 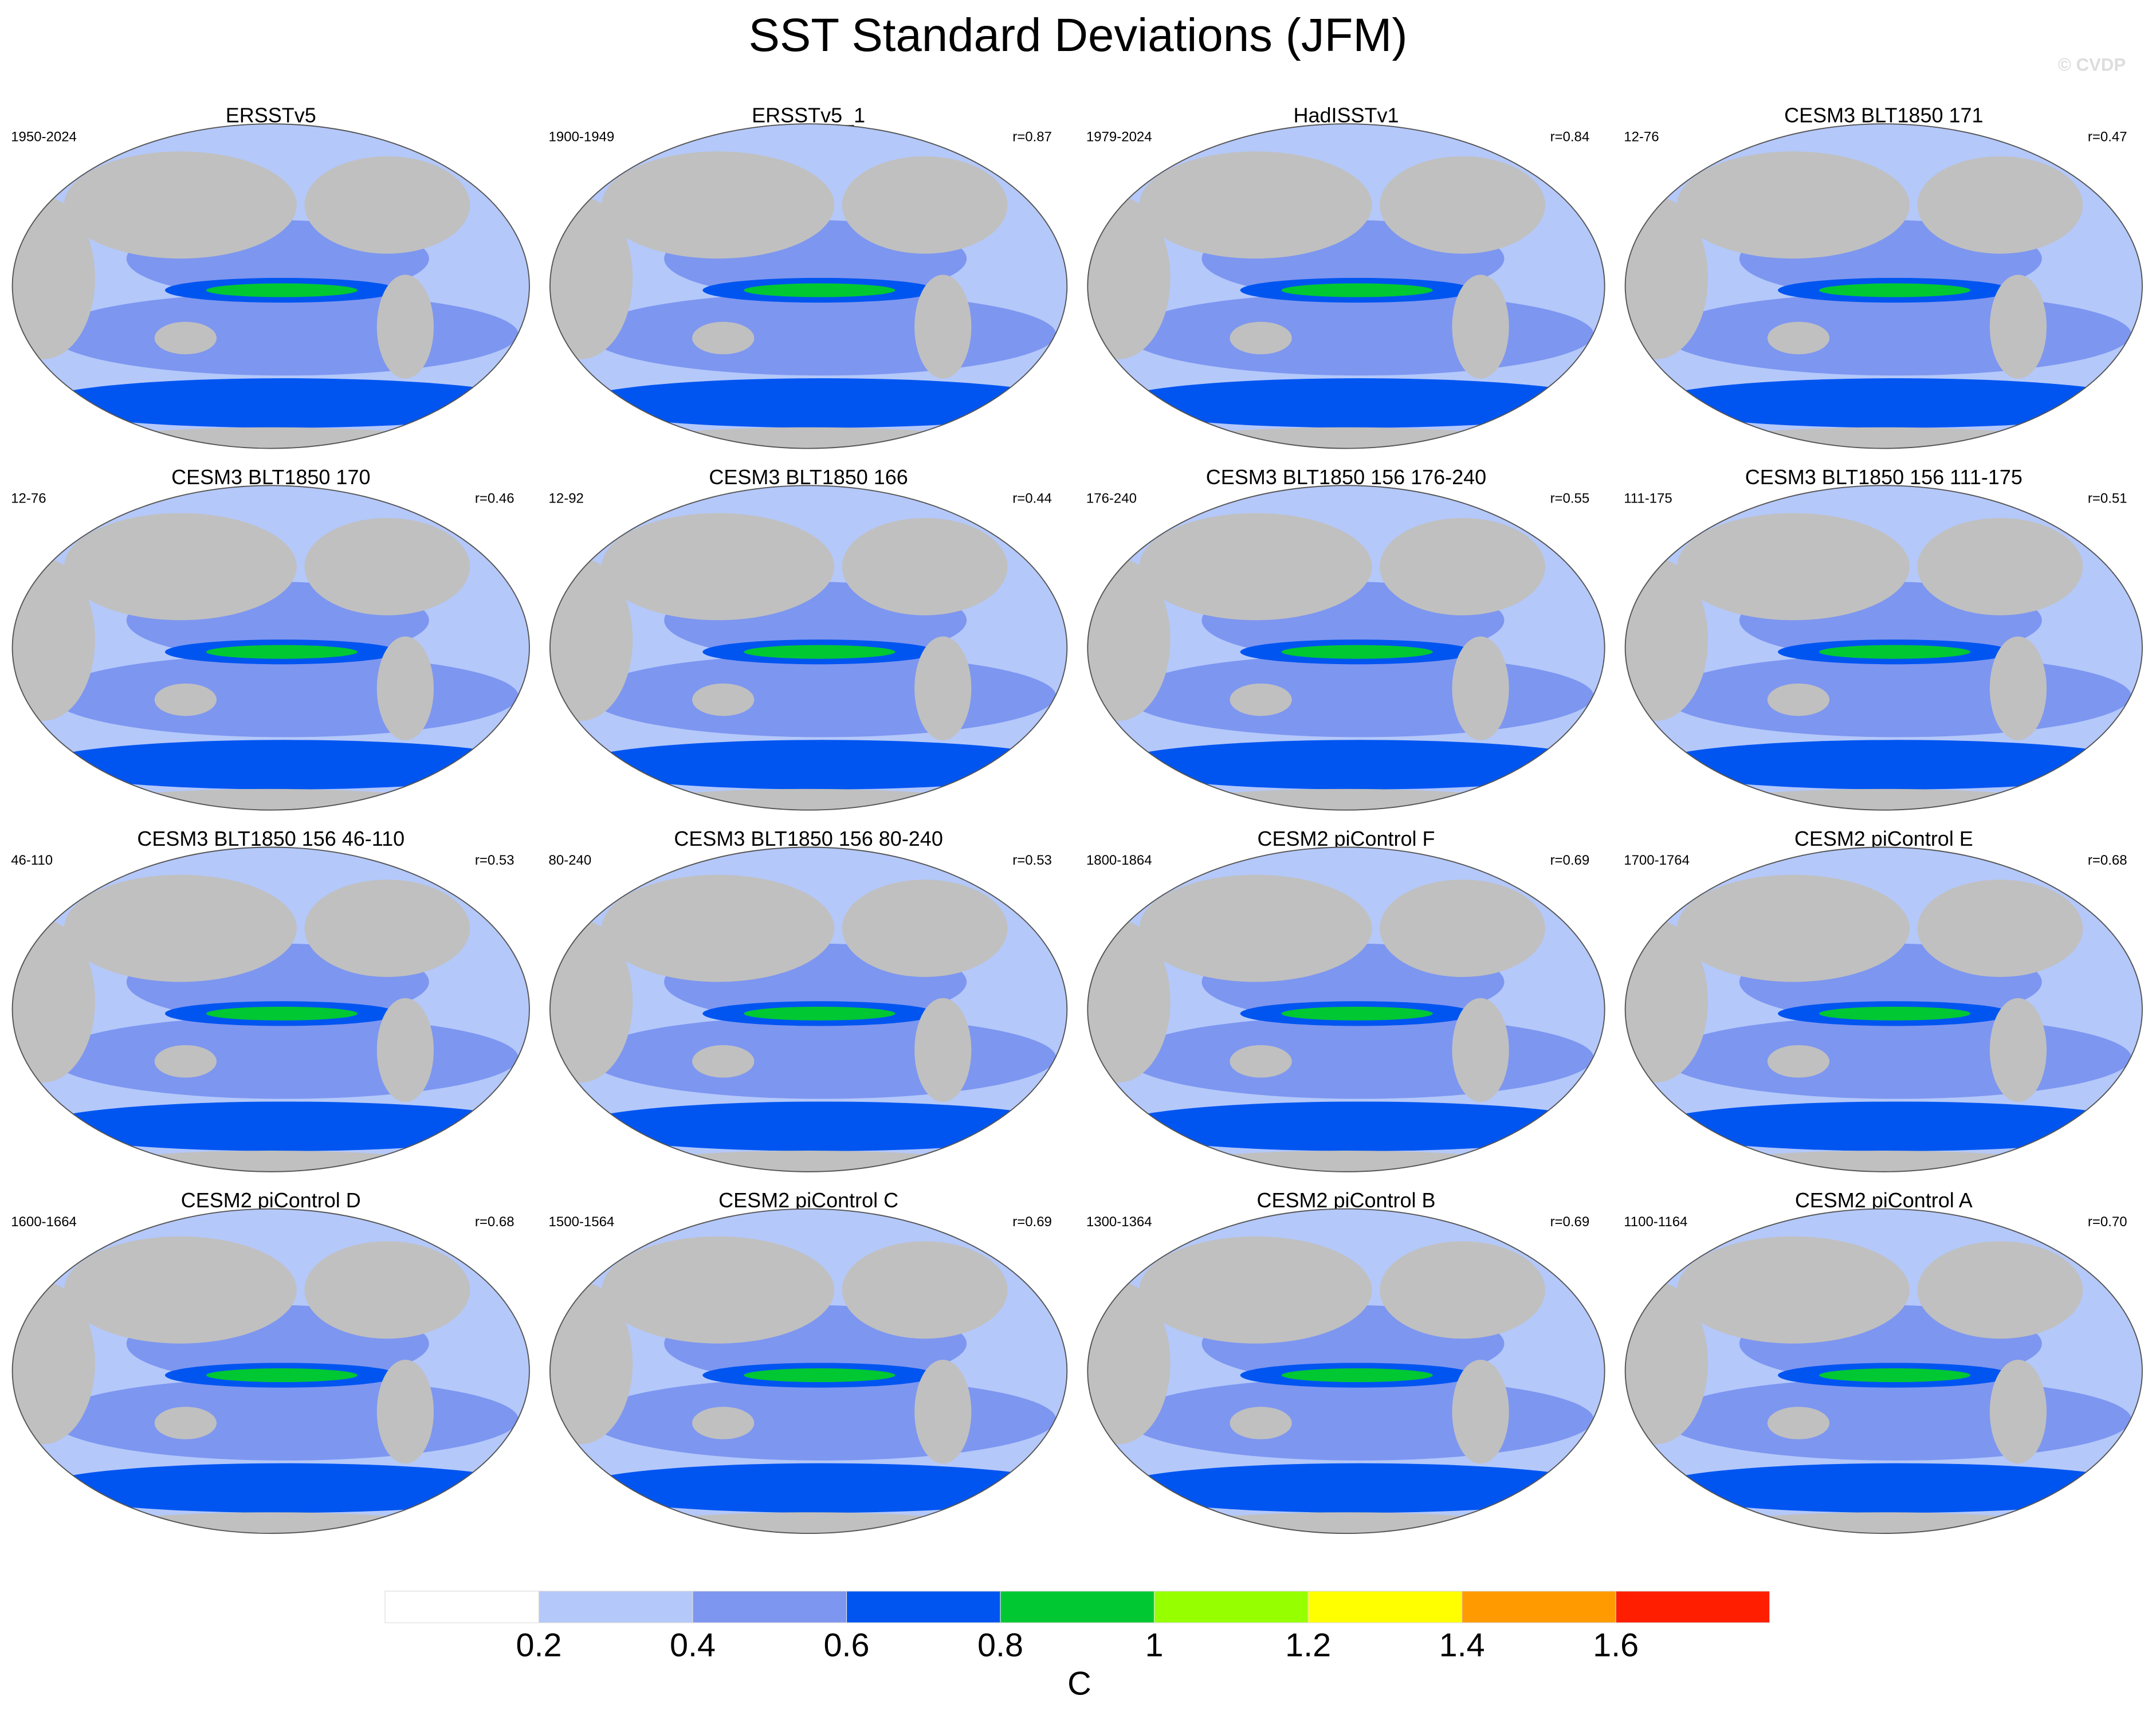 What do you see at coordinates (1655, 1222) in the screenshot?
I see `panel-period: 1100-1164` at bounding box center [1655, 1222].